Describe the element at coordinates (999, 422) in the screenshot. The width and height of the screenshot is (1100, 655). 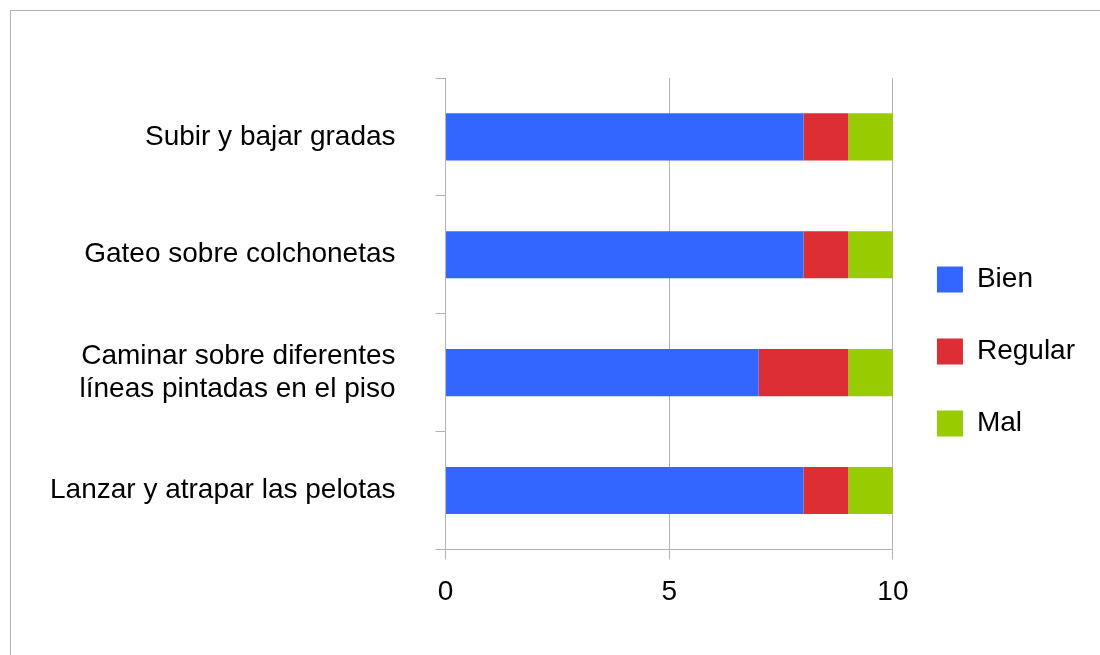
I see `legend-label: Mal` at that location.